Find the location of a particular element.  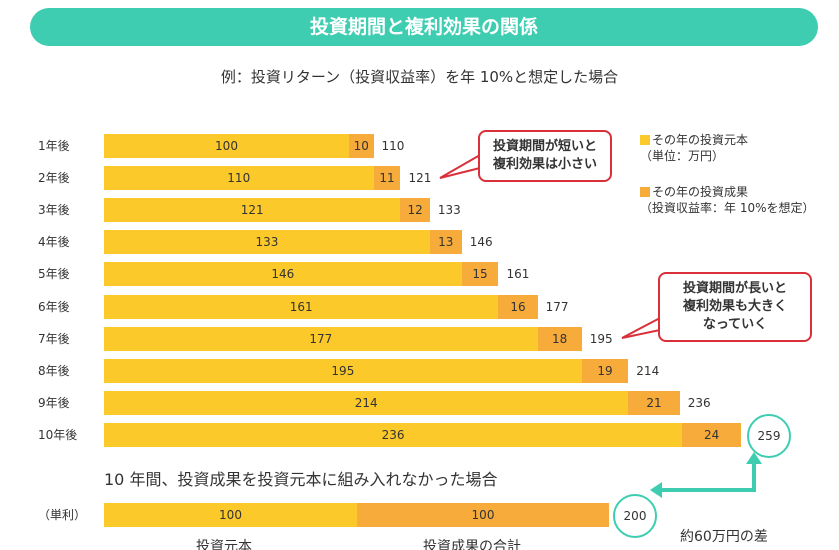

simple-total-circle: 200 is located at coordinates (635, 516).